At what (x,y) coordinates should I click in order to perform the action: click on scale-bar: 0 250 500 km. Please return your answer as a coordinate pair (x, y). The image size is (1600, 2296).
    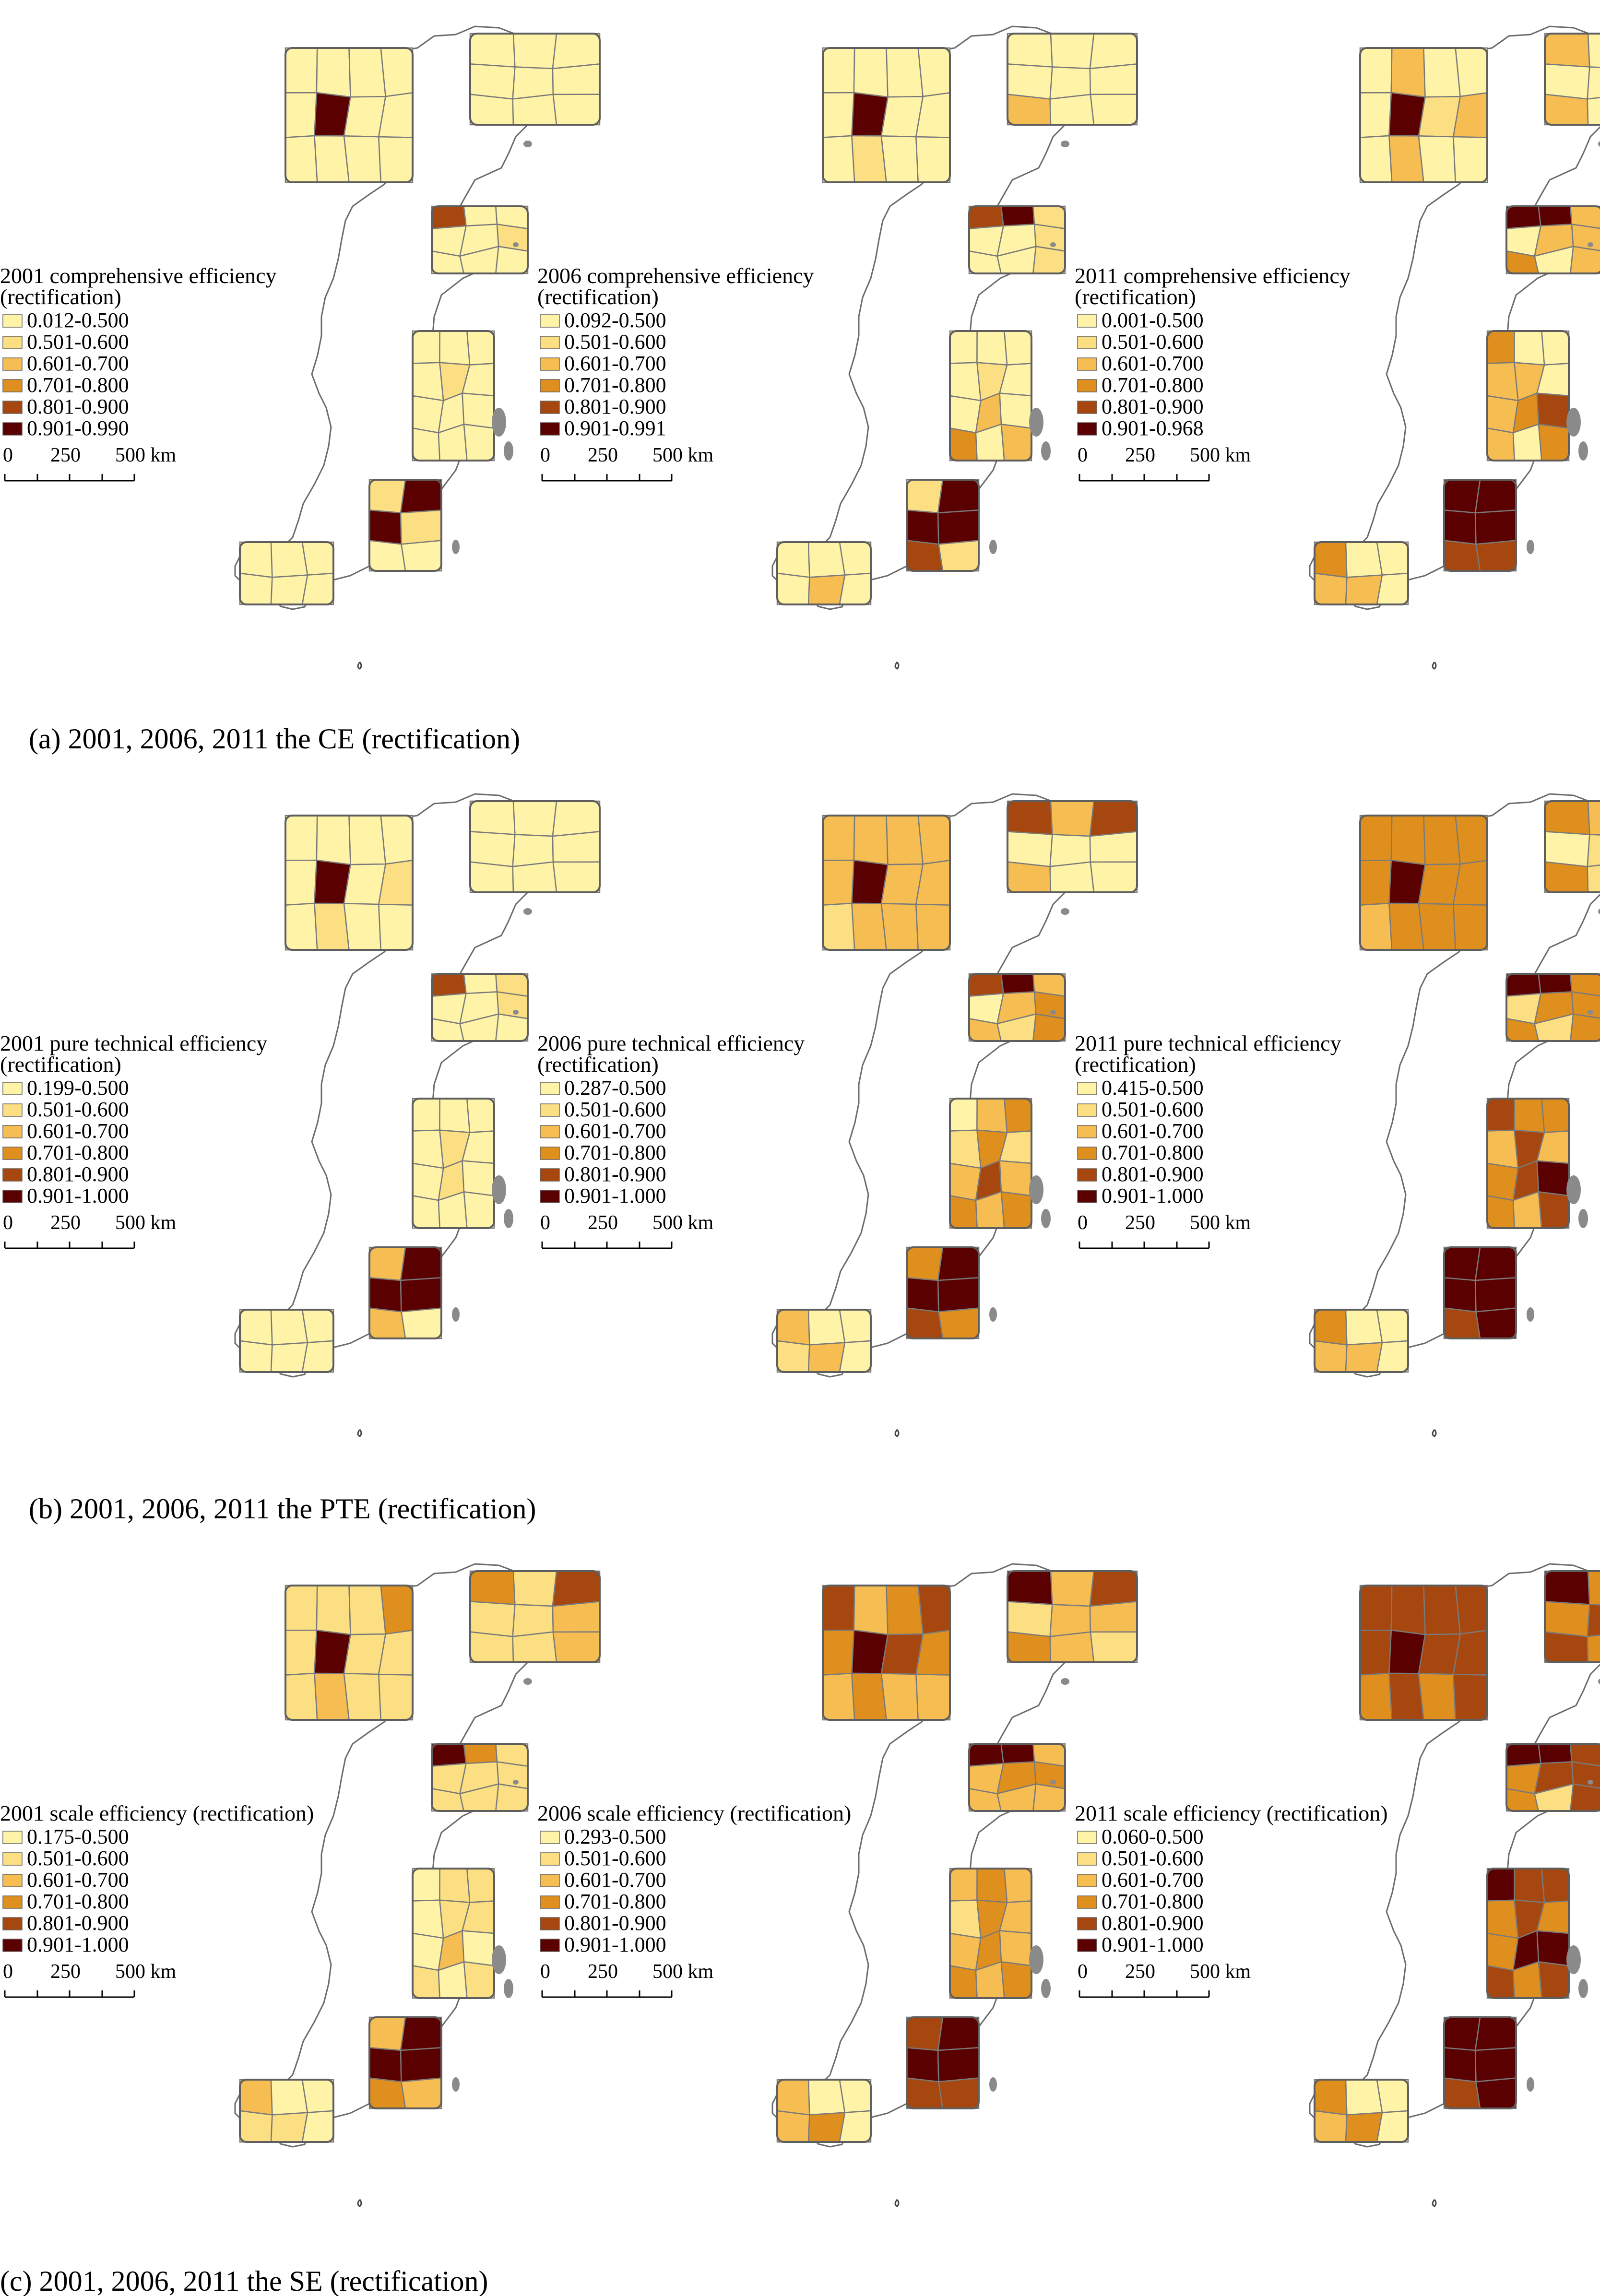
    Looking at the image, I should click on (1165, 1230).